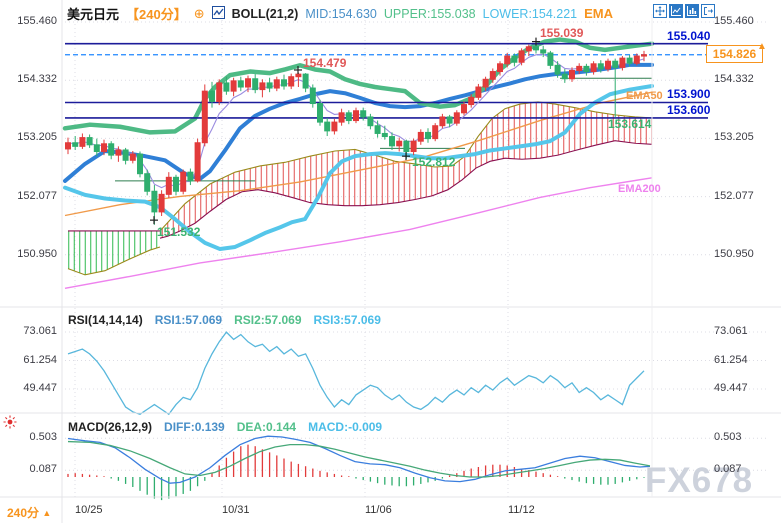  Describe the element at coordinates (689, 35) in the screenshot. I see `level-label: 155.040` at that location.